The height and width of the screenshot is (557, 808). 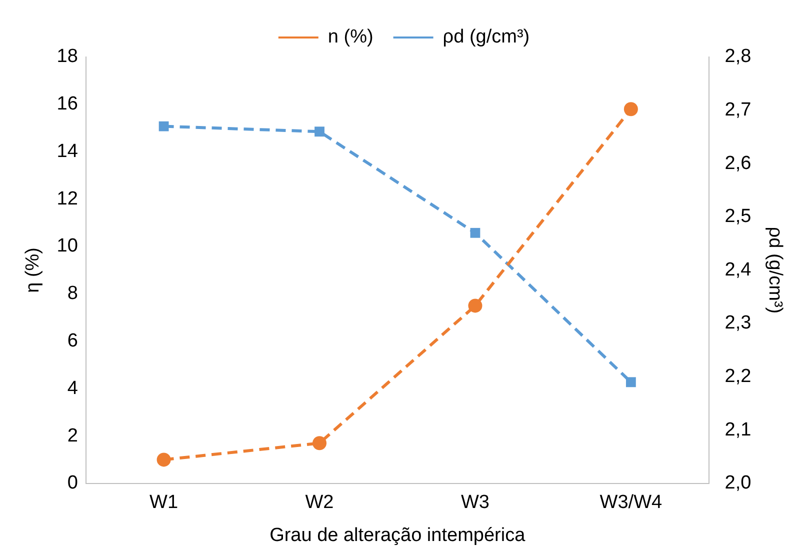 What do you see at coordinates (33, 270) in the screenshot?
I see `y-axis-title: η (%)` at bounding box center [33, 270].